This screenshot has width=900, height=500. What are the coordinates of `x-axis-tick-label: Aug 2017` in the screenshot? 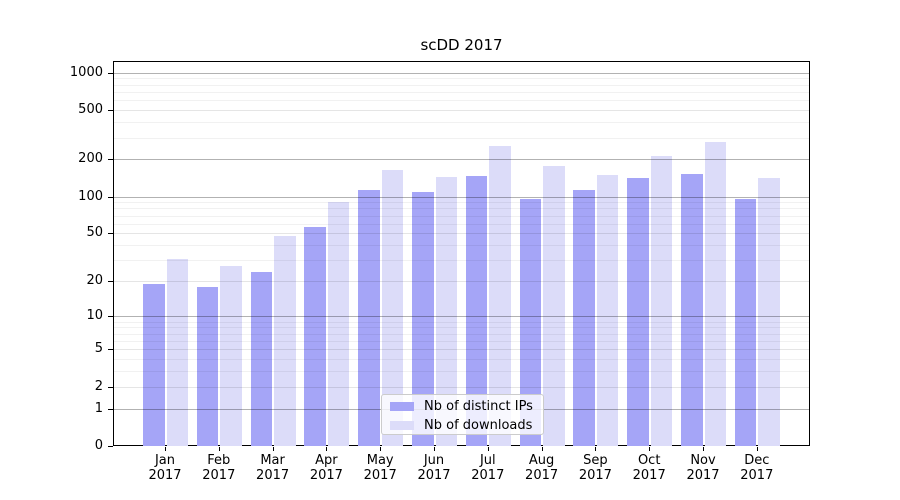 It's located at (542, 468).